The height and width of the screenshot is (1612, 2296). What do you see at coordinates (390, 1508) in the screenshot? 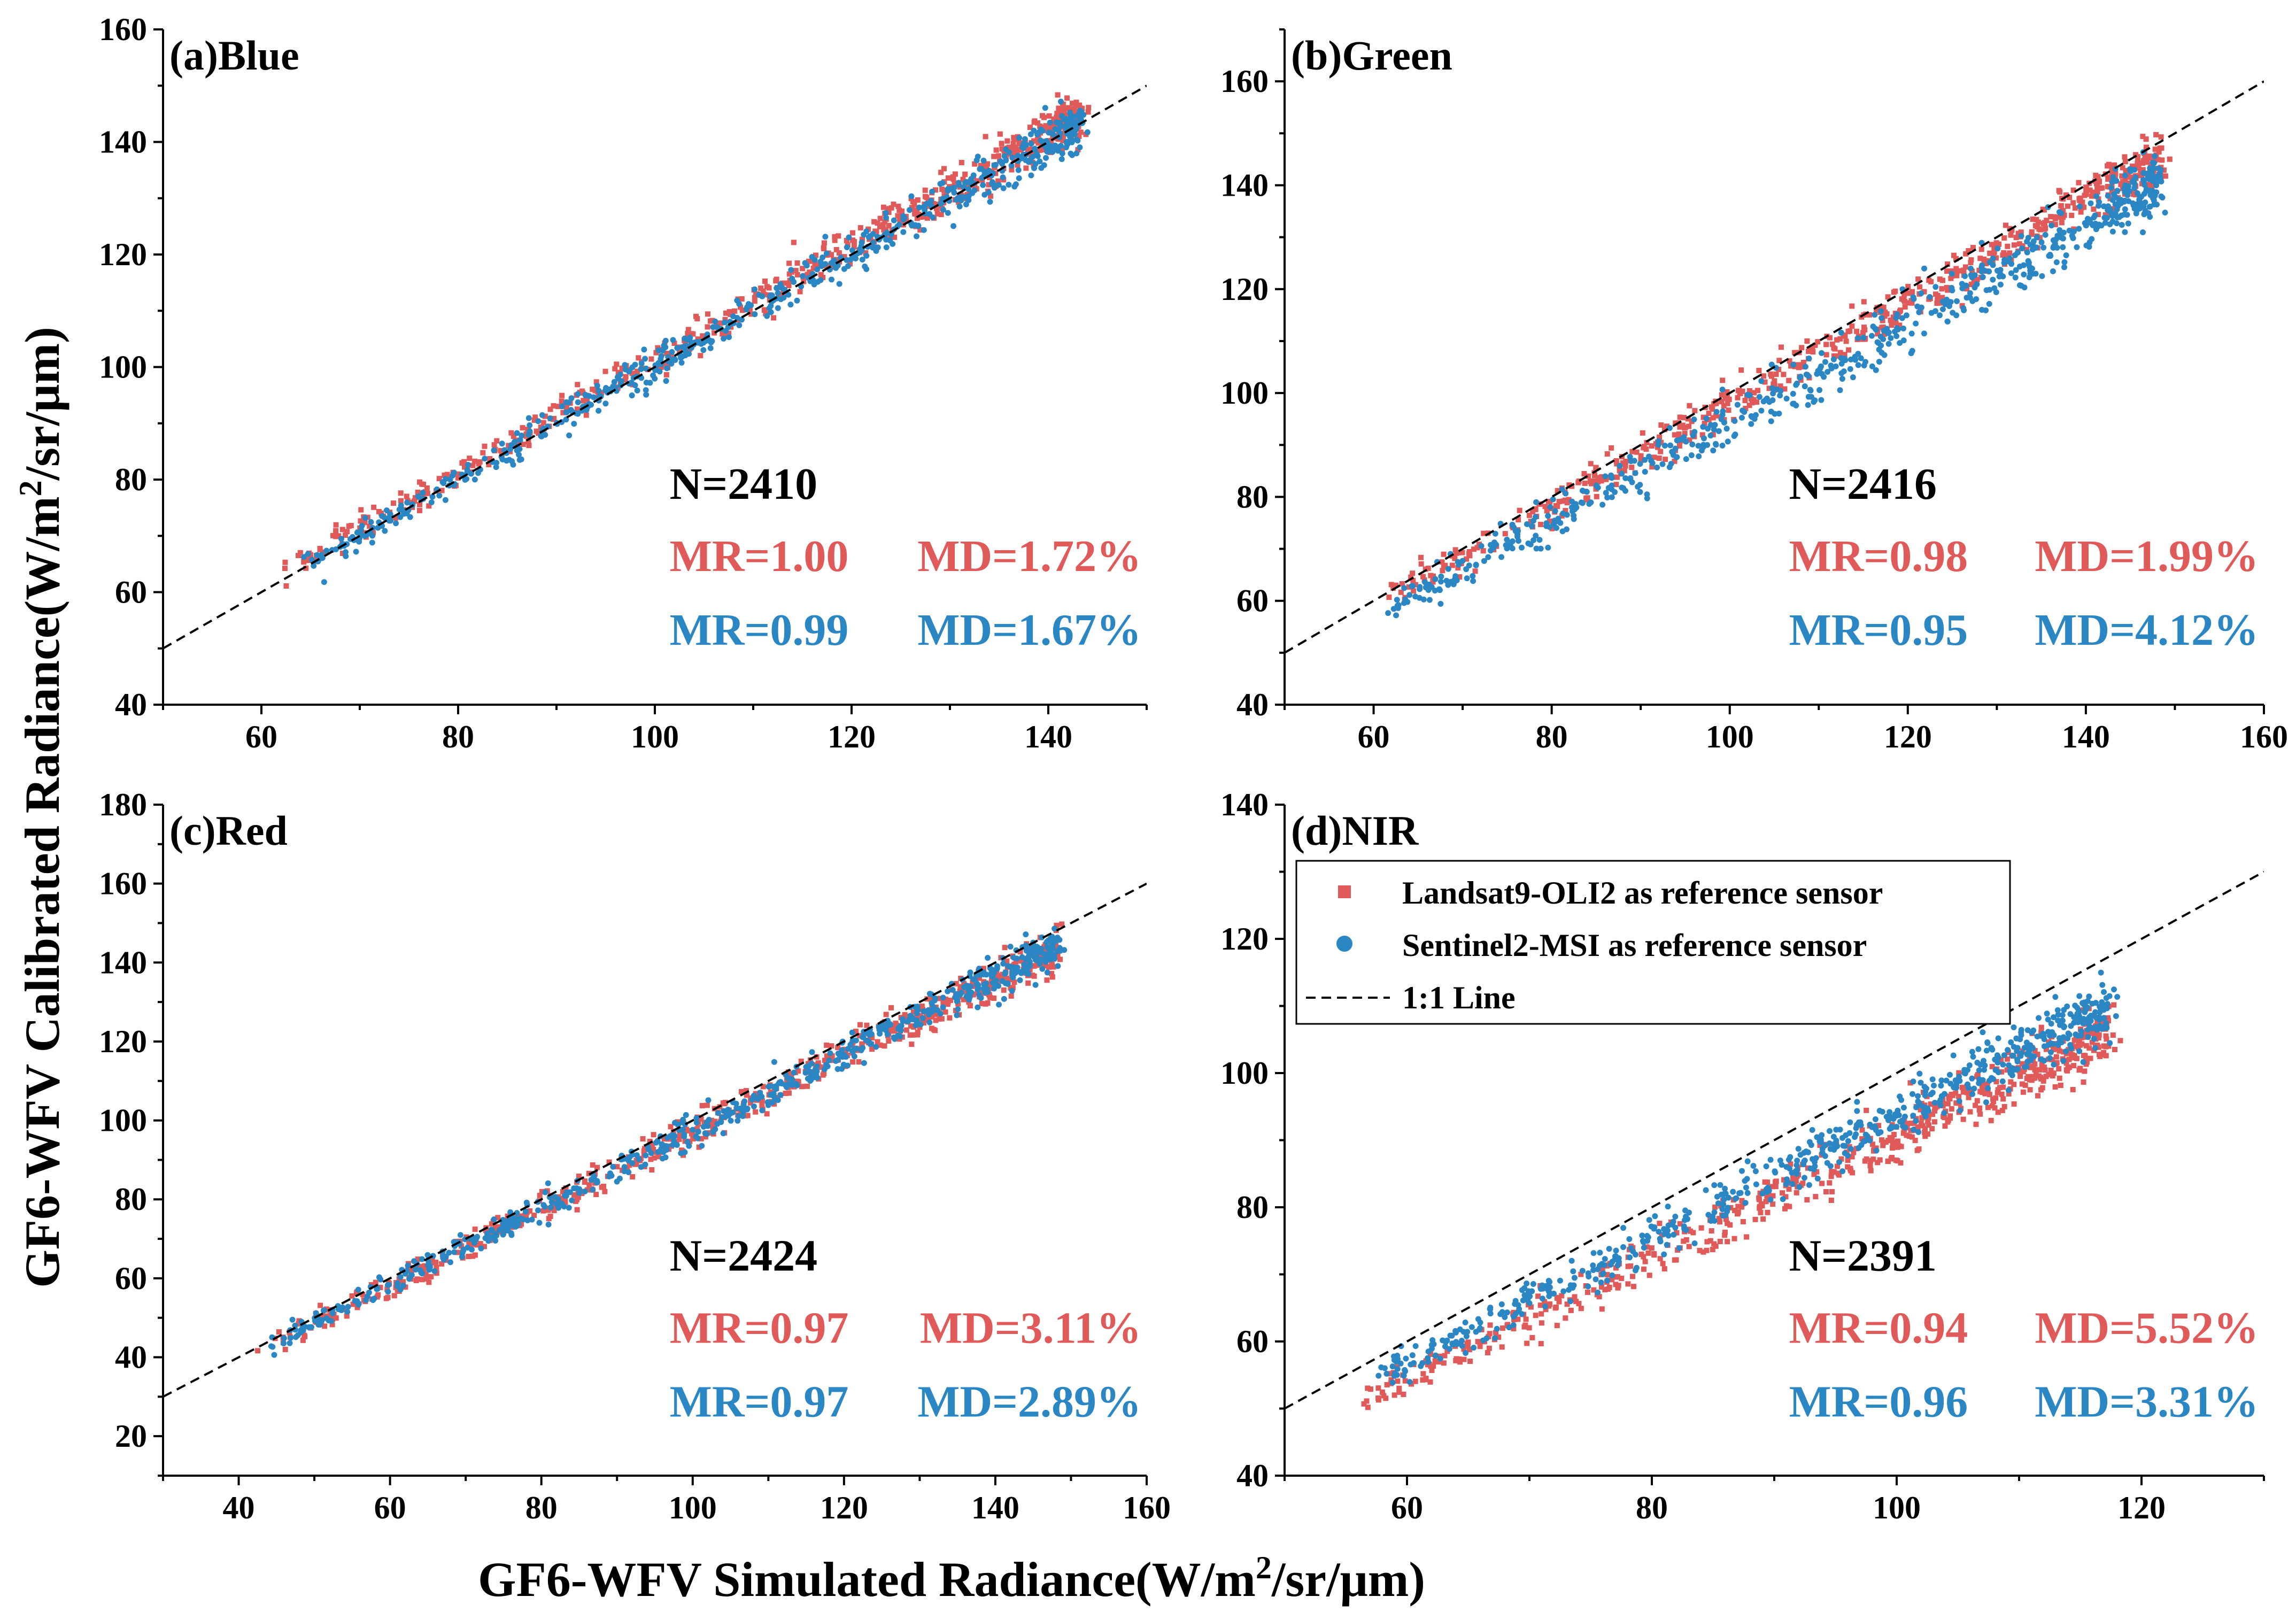
I see `red-x-tick-label: 60` at bounding box center [390, 1508].